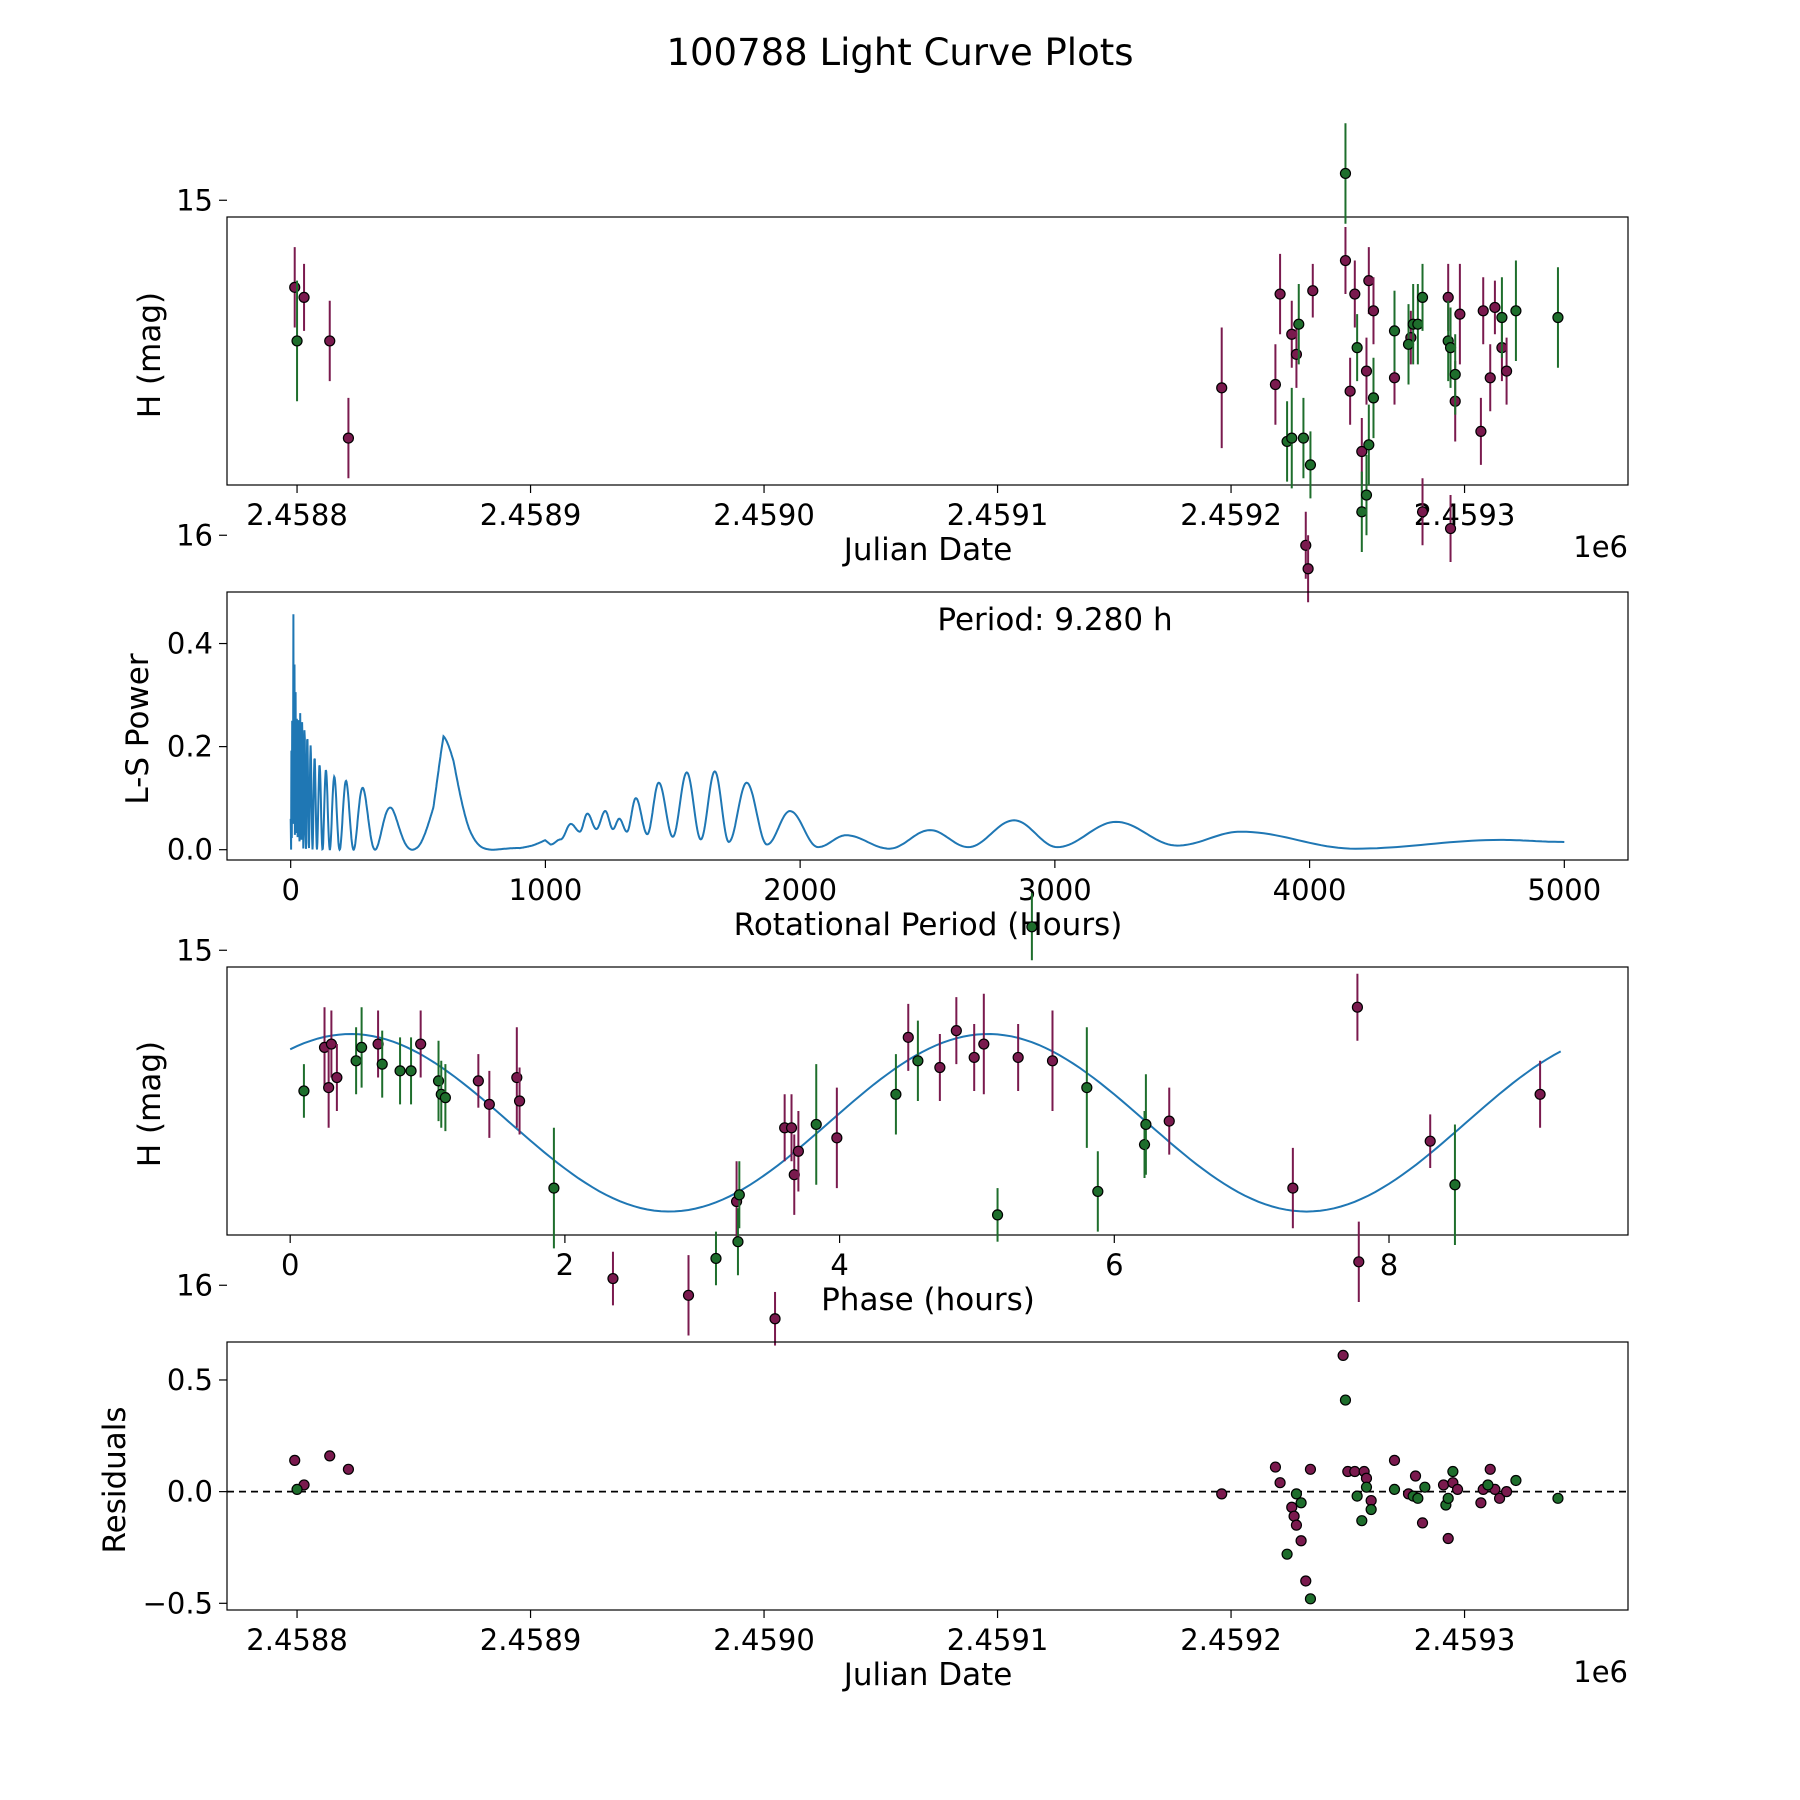 The image size is (1800, 1800). What do you see at coordinates (530, 515) in the screenshot?
I see `lightcurve-xtick-label: 2.4589` at bounding box center [530, 515].